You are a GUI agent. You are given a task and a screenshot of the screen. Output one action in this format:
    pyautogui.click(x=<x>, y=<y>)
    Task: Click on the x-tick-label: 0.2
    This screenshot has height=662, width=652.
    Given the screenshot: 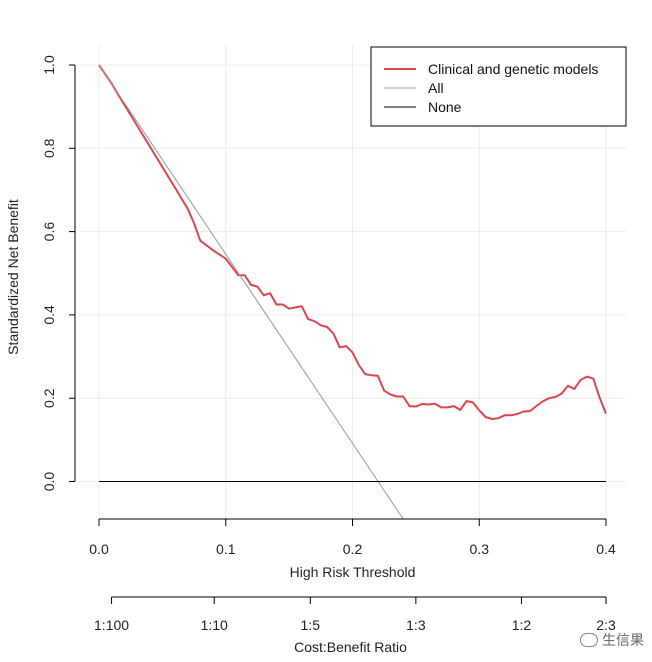 What is the action you would take?
    pyautogui.click(x=353, y=549)
    